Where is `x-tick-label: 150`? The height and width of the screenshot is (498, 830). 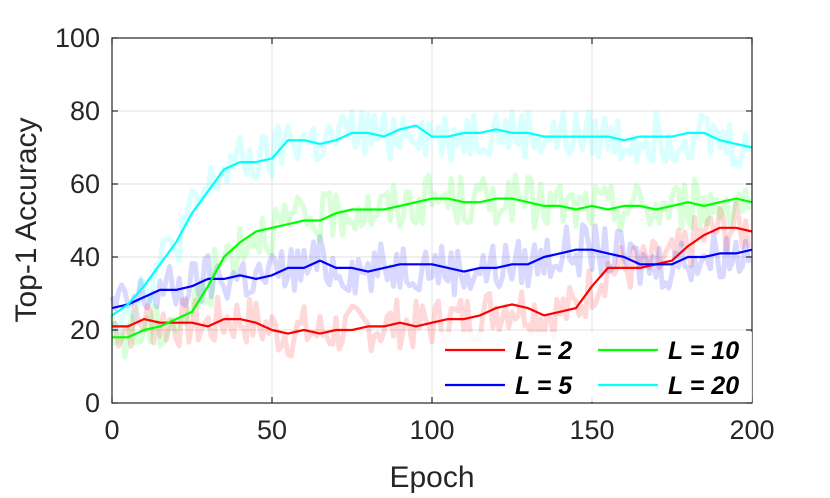 x-tick-label: 150 is located at coordinates (591, 430).